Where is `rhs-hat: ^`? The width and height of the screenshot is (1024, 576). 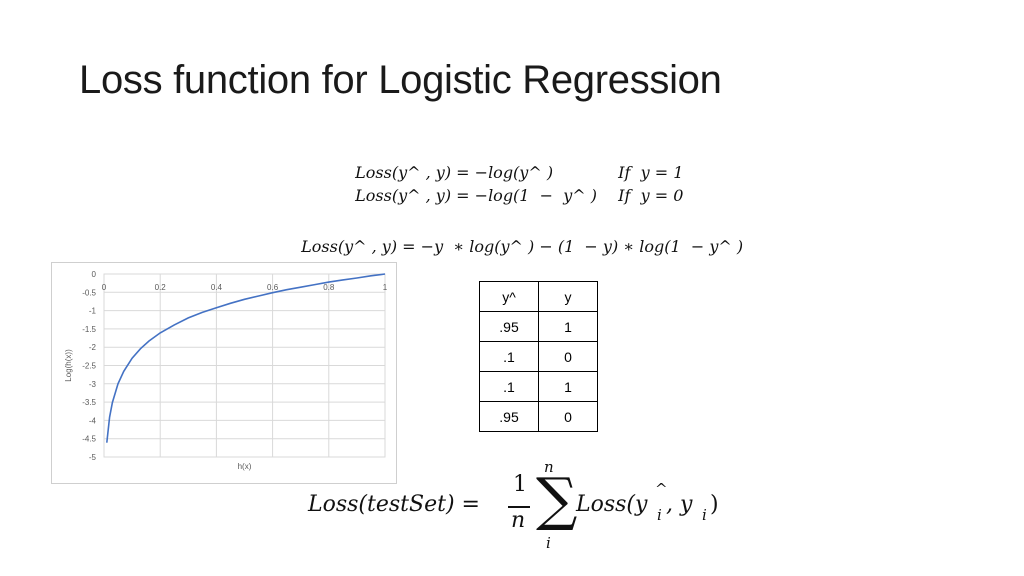
rhs-hat: ^ is located at coordinates (661, 489).